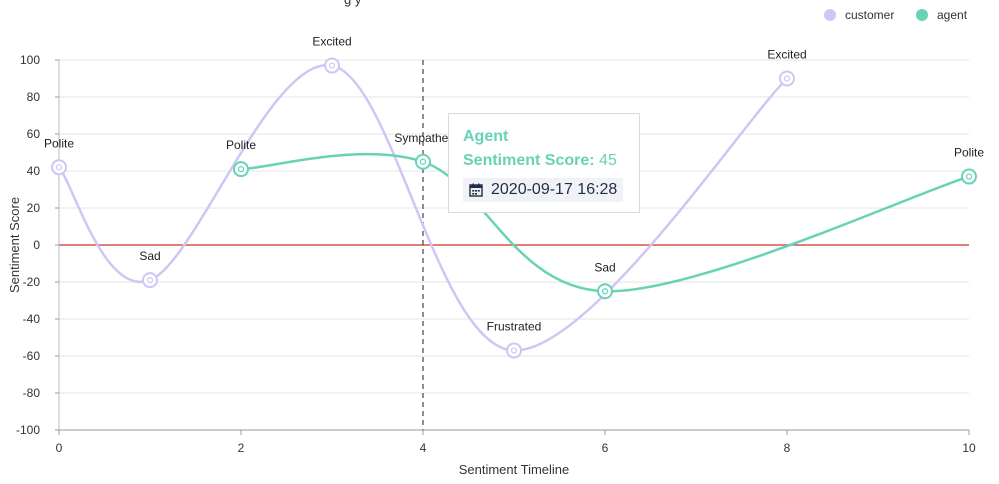  Describe the element at coordinates (952, 15) in the screenshot. I see `legend-label-agent: agent` at that location.